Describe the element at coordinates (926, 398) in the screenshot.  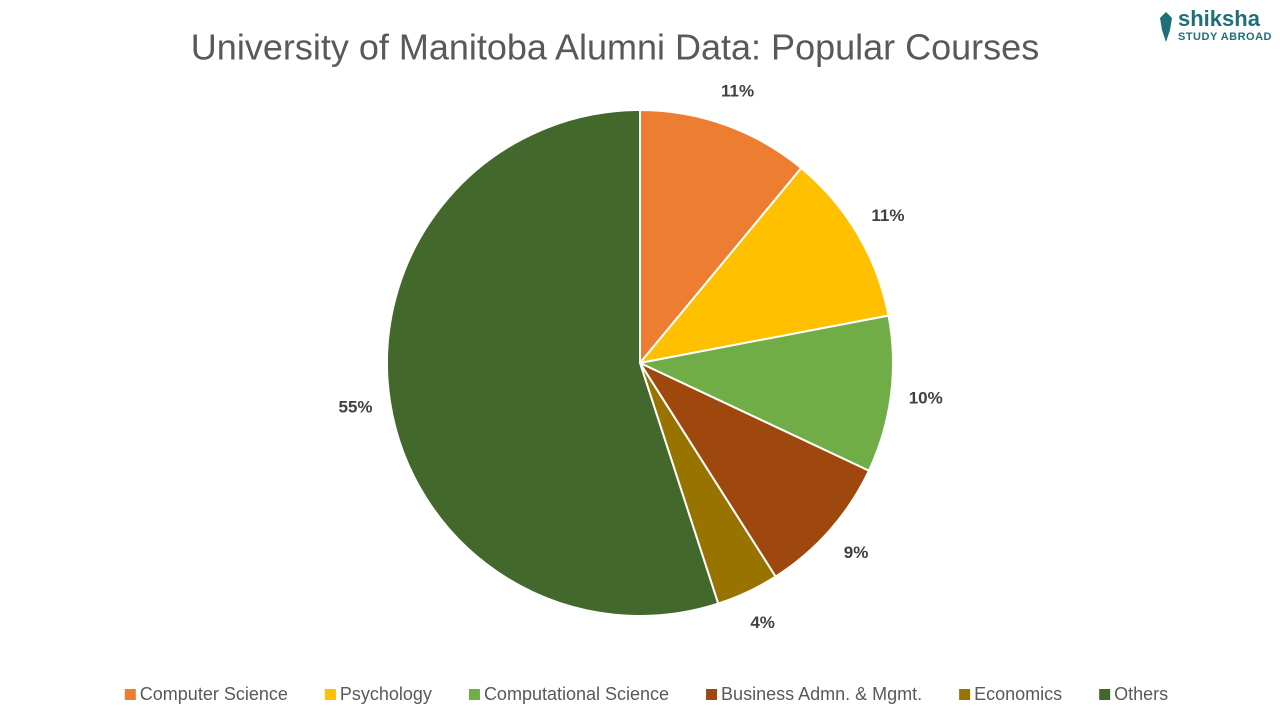
I see `data-label: 10%` at that location.